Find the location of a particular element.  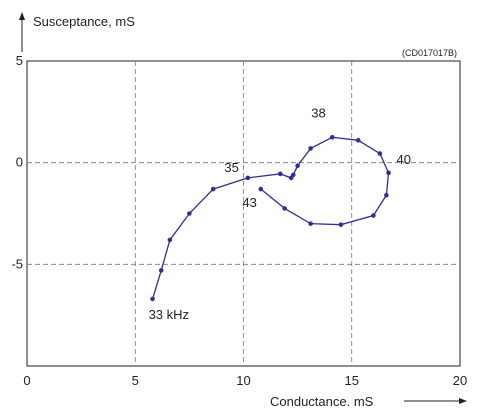

point-annotation: 40 is located at coordinates (404, 159).